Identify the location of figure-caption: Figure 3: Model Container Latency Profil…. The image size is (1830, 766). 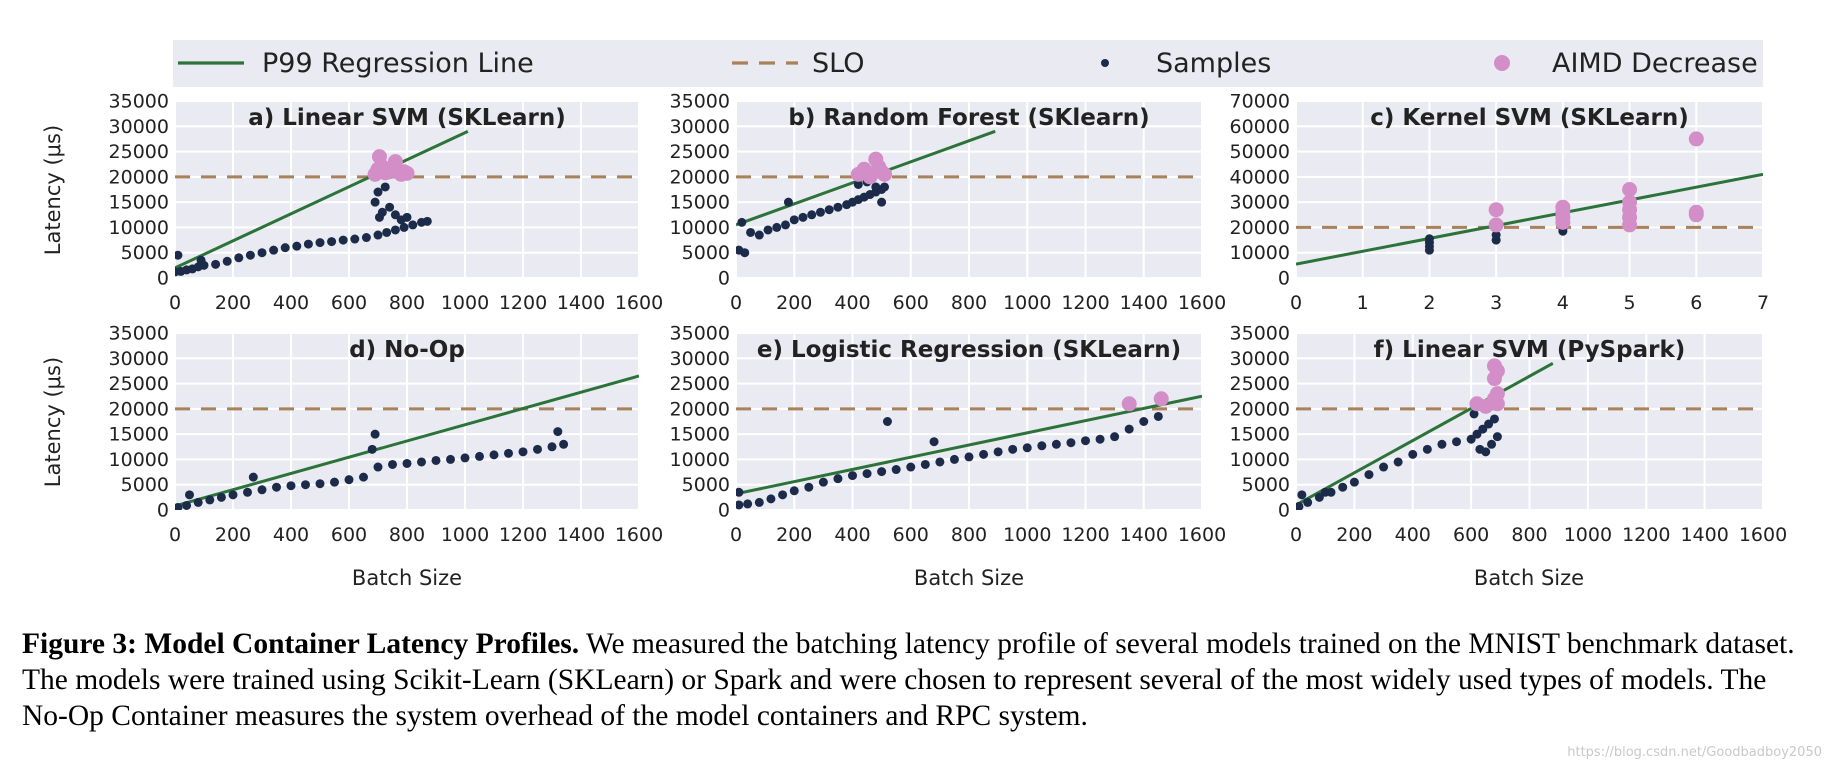
(917, 680).